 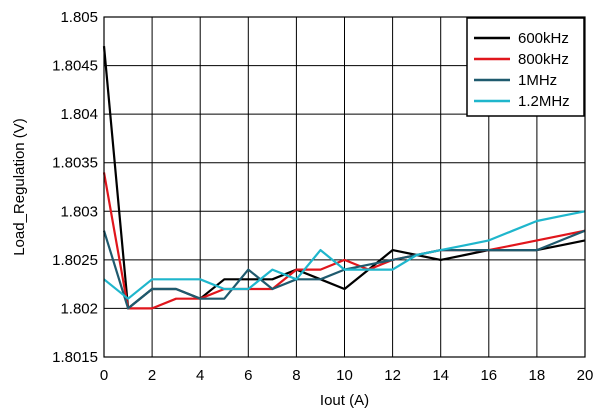 What do you see at coordinates (79, 211) in the screenshot?
I see `y-tick-label: 1.803` at bounding box center [79, 211].